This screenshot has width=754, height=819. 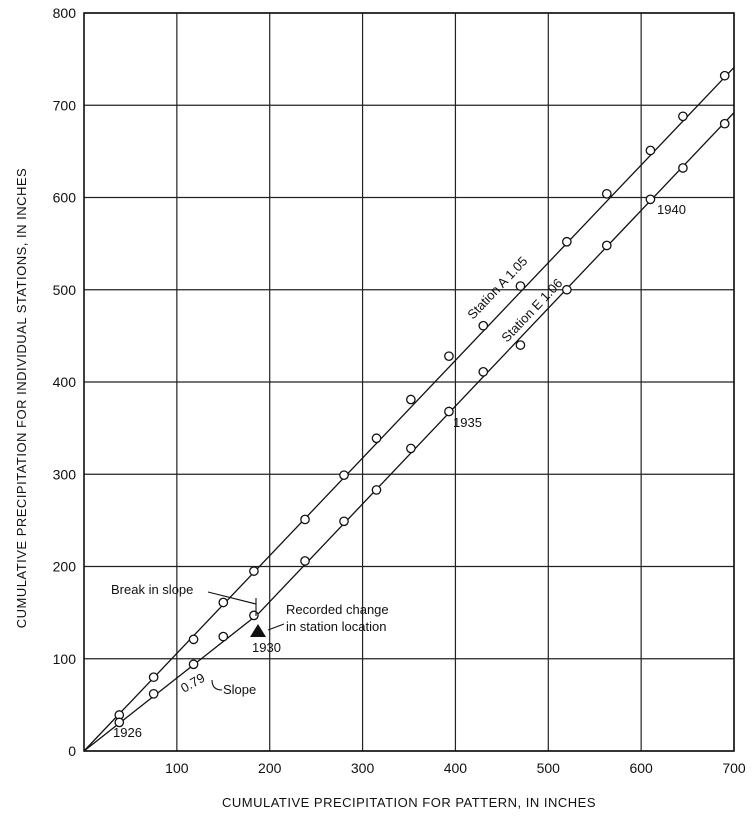 What do you see at coordinates (266, 647) in the screenshot?
I see `label-1930: 1930` at bounding box center [266, 647].